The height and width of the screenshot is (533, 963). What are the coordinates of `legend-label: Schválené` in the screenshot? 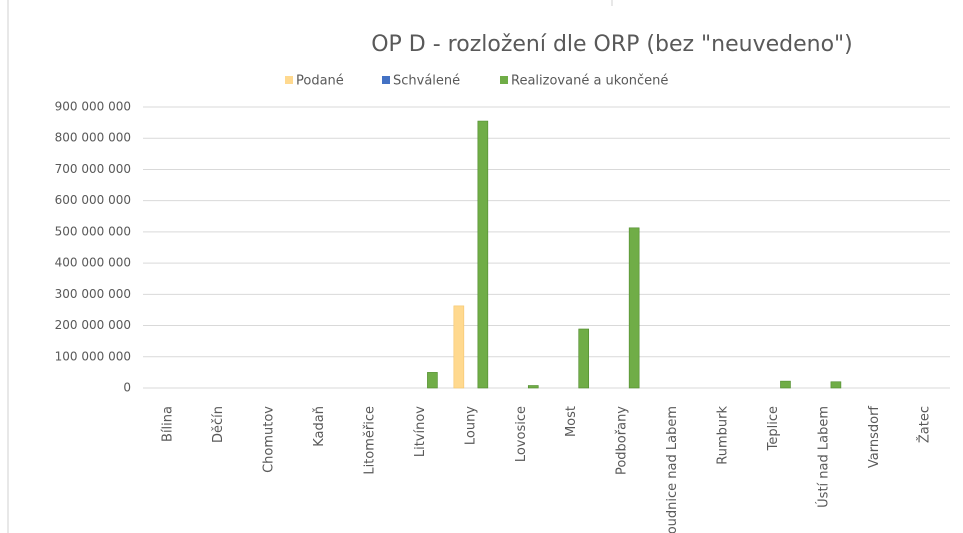 It's located at (426, 81).